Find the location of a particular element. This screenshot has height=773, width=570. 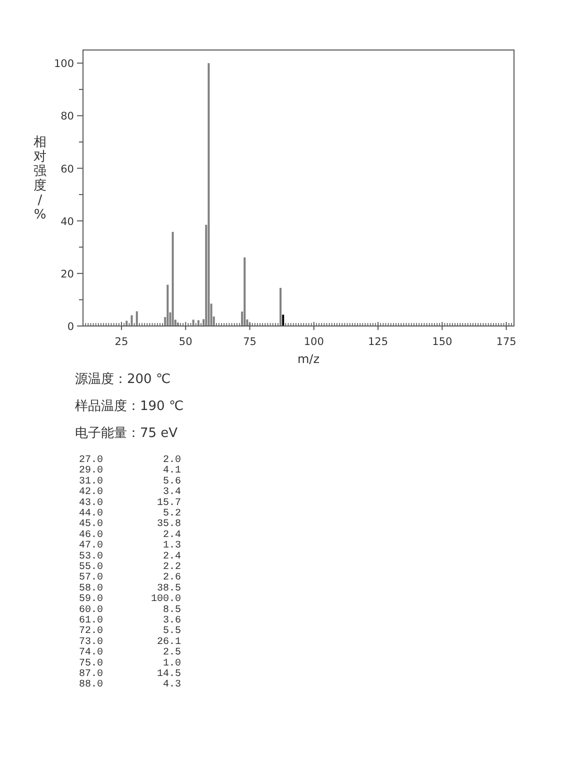

text: 75.0 1.0 is located at coordinates (130, 664).